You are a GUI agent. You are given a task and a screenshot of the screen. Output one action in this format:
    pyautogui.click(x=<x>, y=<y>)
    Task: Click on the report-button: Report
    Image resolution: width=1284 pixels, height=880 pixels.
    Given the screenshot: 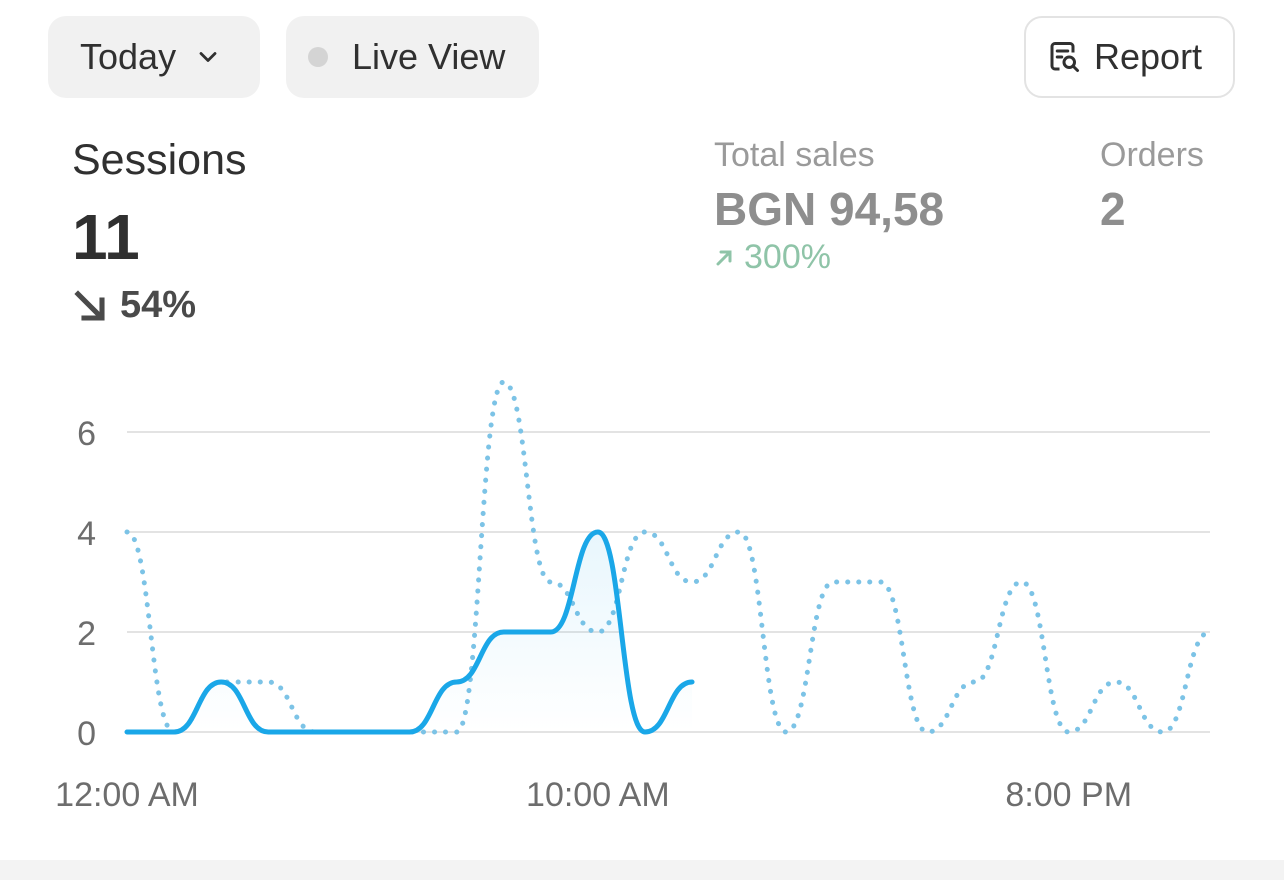 What is the action you would take?
    pyautogui.click(x=1129, y=57)
    